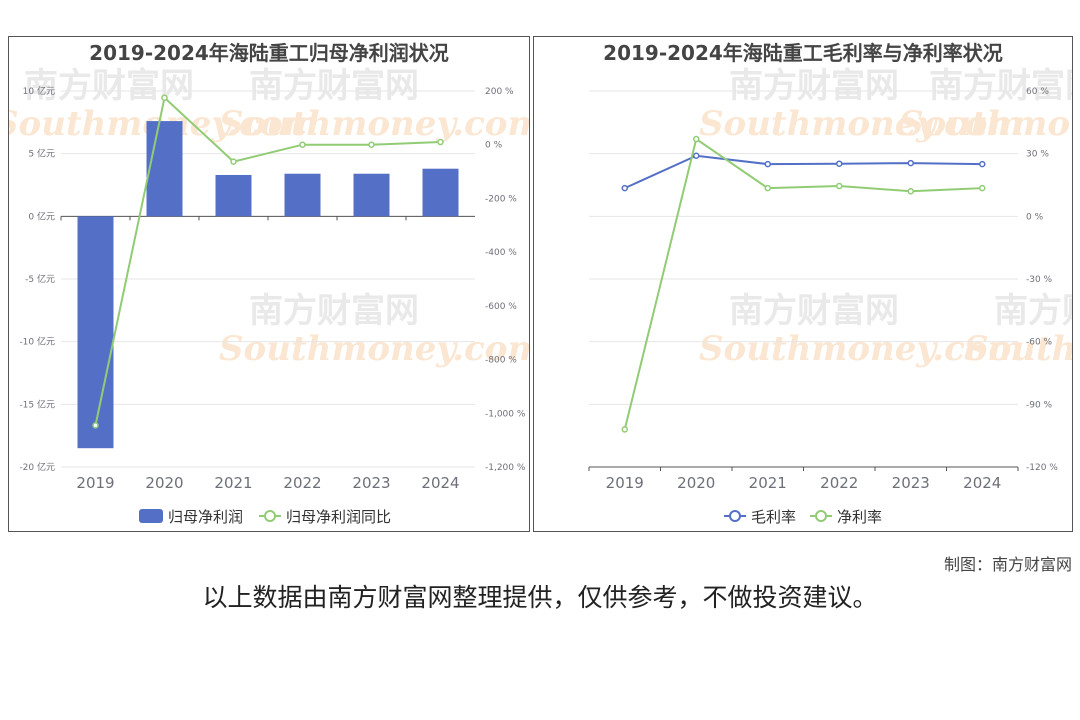 The height and width of the screenshot is (720, 1080). I want to click on legend: 毛利率 净利率, so click(803, 517).